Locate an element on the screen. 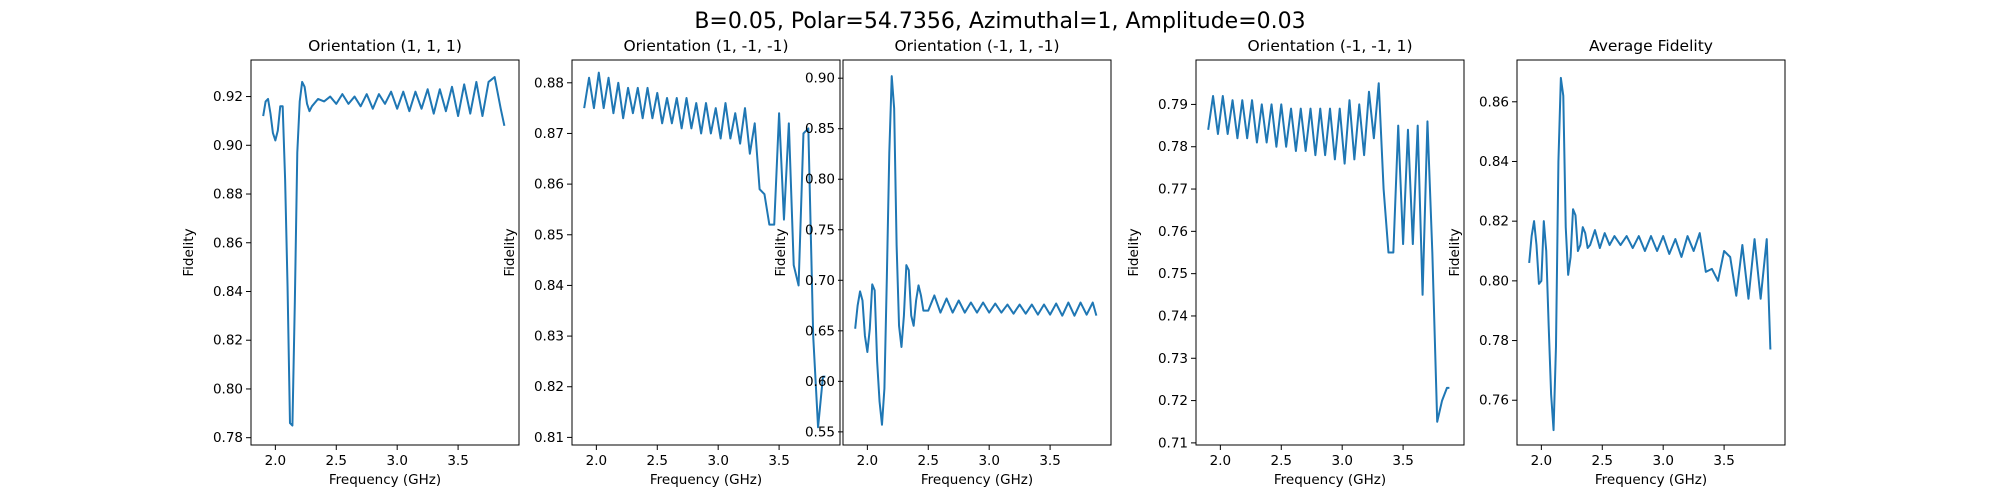 The height and width of the screenshot is (500, 2000). y-tick-label: 0.74 is located at coordinates (1173, 316).